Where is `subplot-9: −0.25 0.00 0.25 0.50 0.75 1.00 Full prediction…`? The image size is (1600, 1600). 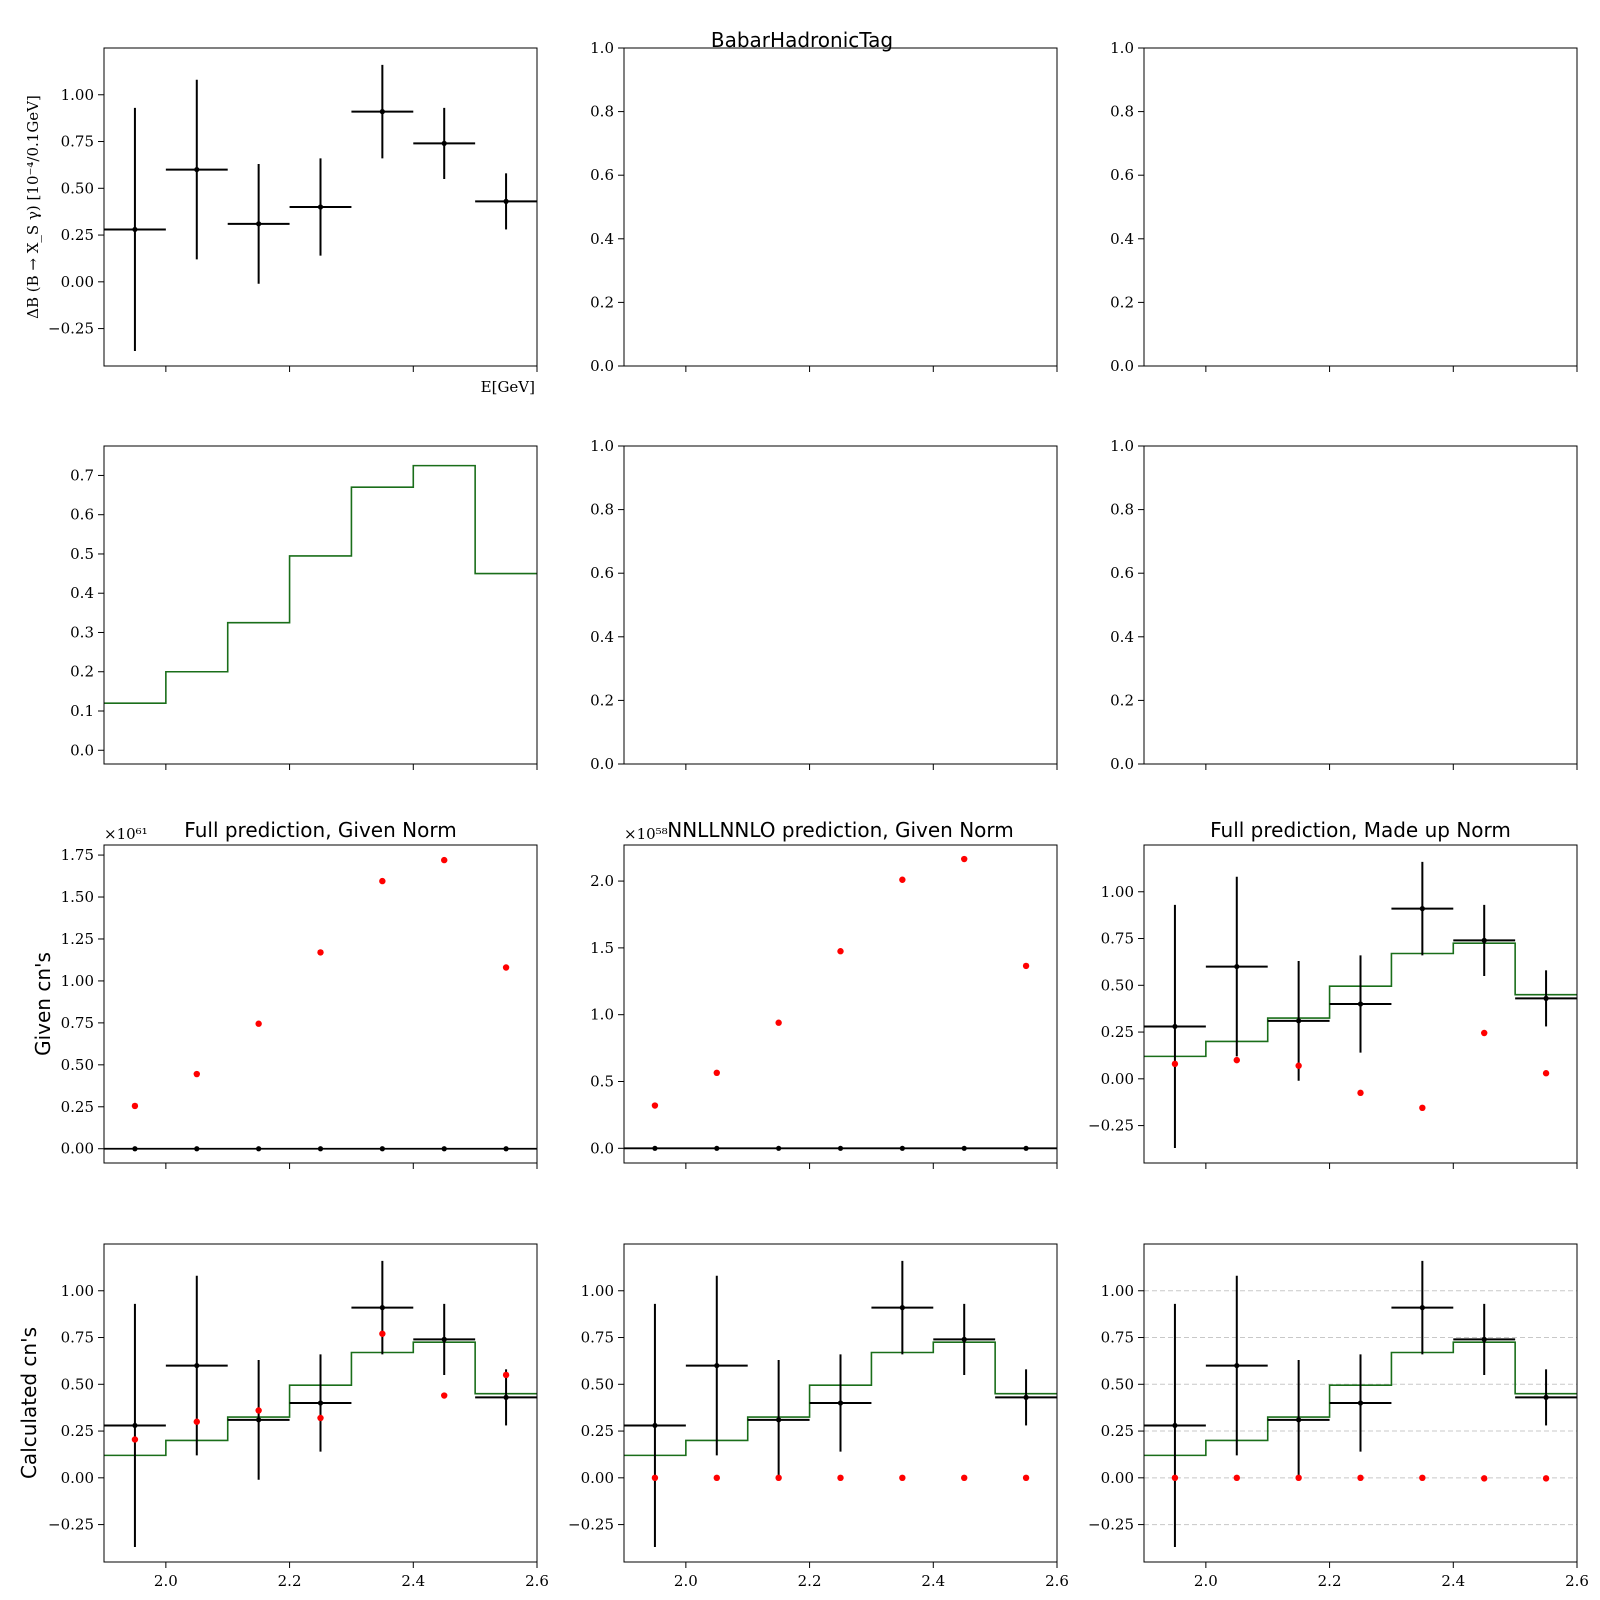 subplot-9: −0.25 0.00 0.25 0.50 0.75 1.00 Full prediction… is located at coordinates (1333, 993).